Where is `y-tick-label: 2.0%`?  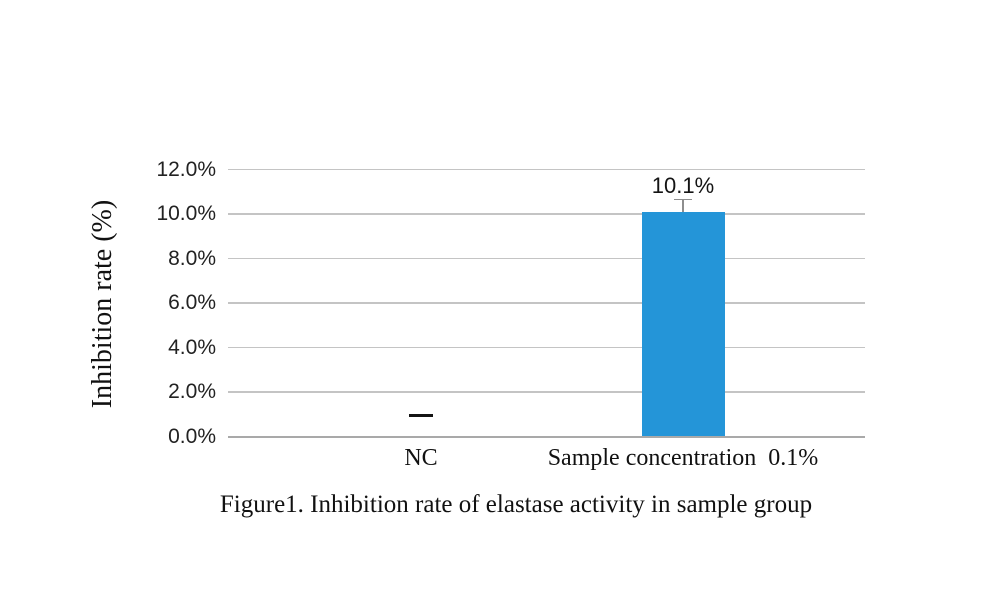
y-tick-label: 2.0% is located at coordinates (192, 391).